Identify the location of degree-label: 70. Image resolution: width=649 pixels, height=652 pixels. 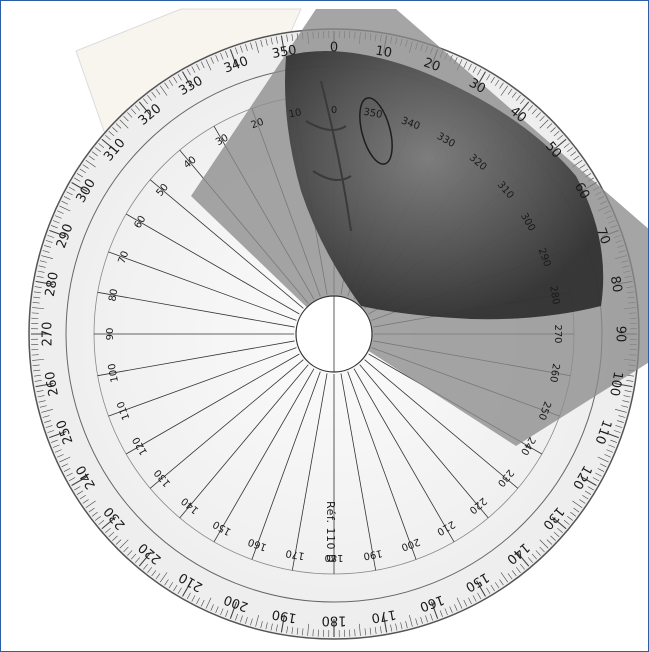
(603, 236).